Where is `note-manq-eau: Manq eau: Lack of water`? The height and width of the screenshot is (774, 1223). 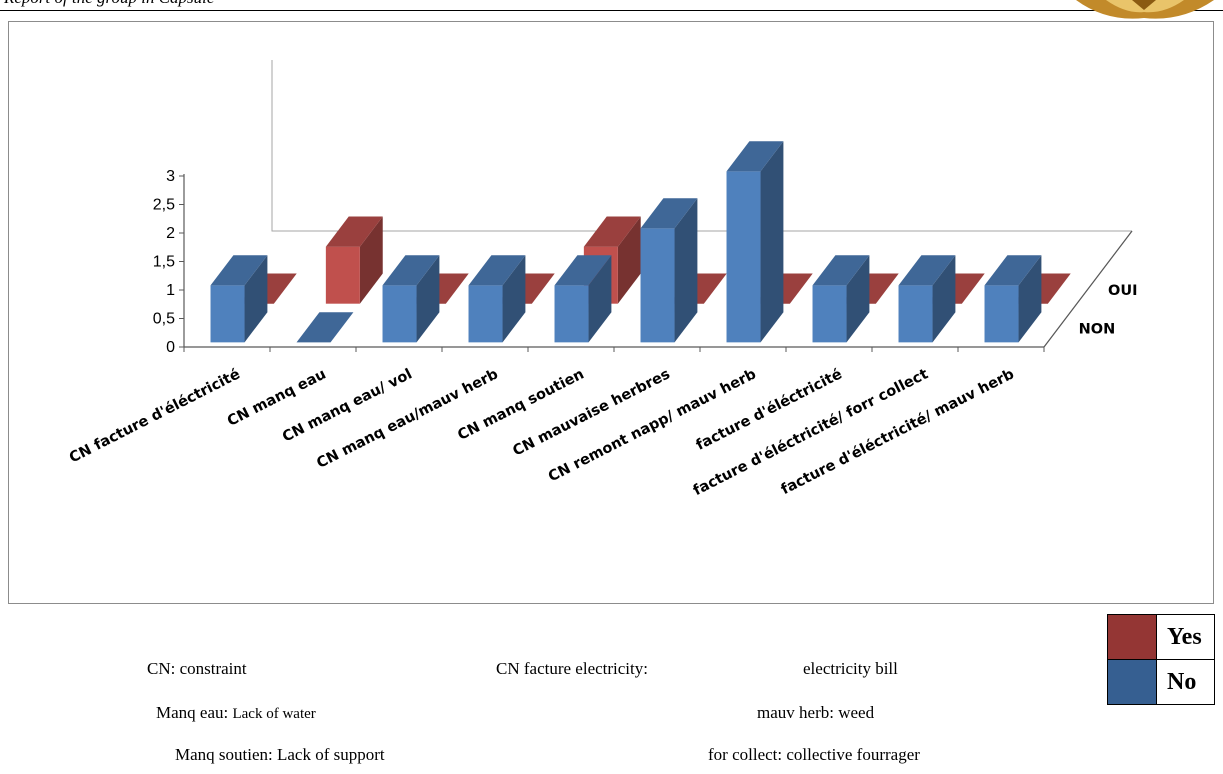 note-manq-eau: Manq eau: Lack of water is located at coordinates (236, 713).